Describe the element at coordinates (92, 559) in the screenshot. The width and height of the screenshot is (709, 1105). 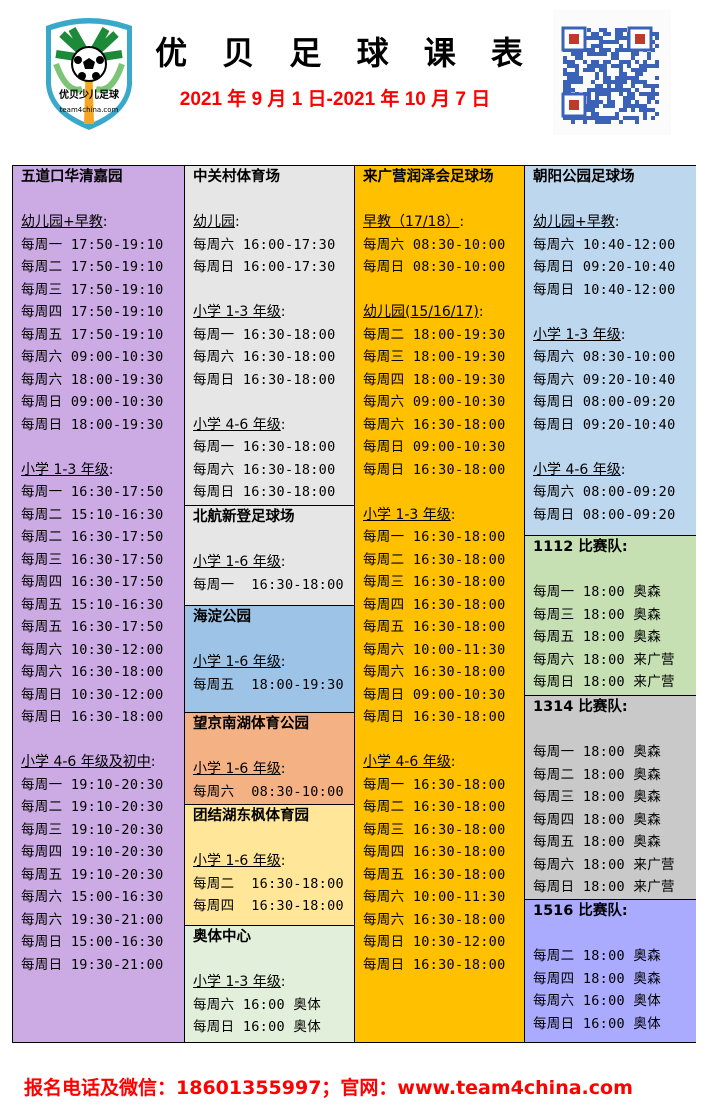
I see `schedule-entry: 每周三 16:30-17:50` at that location.